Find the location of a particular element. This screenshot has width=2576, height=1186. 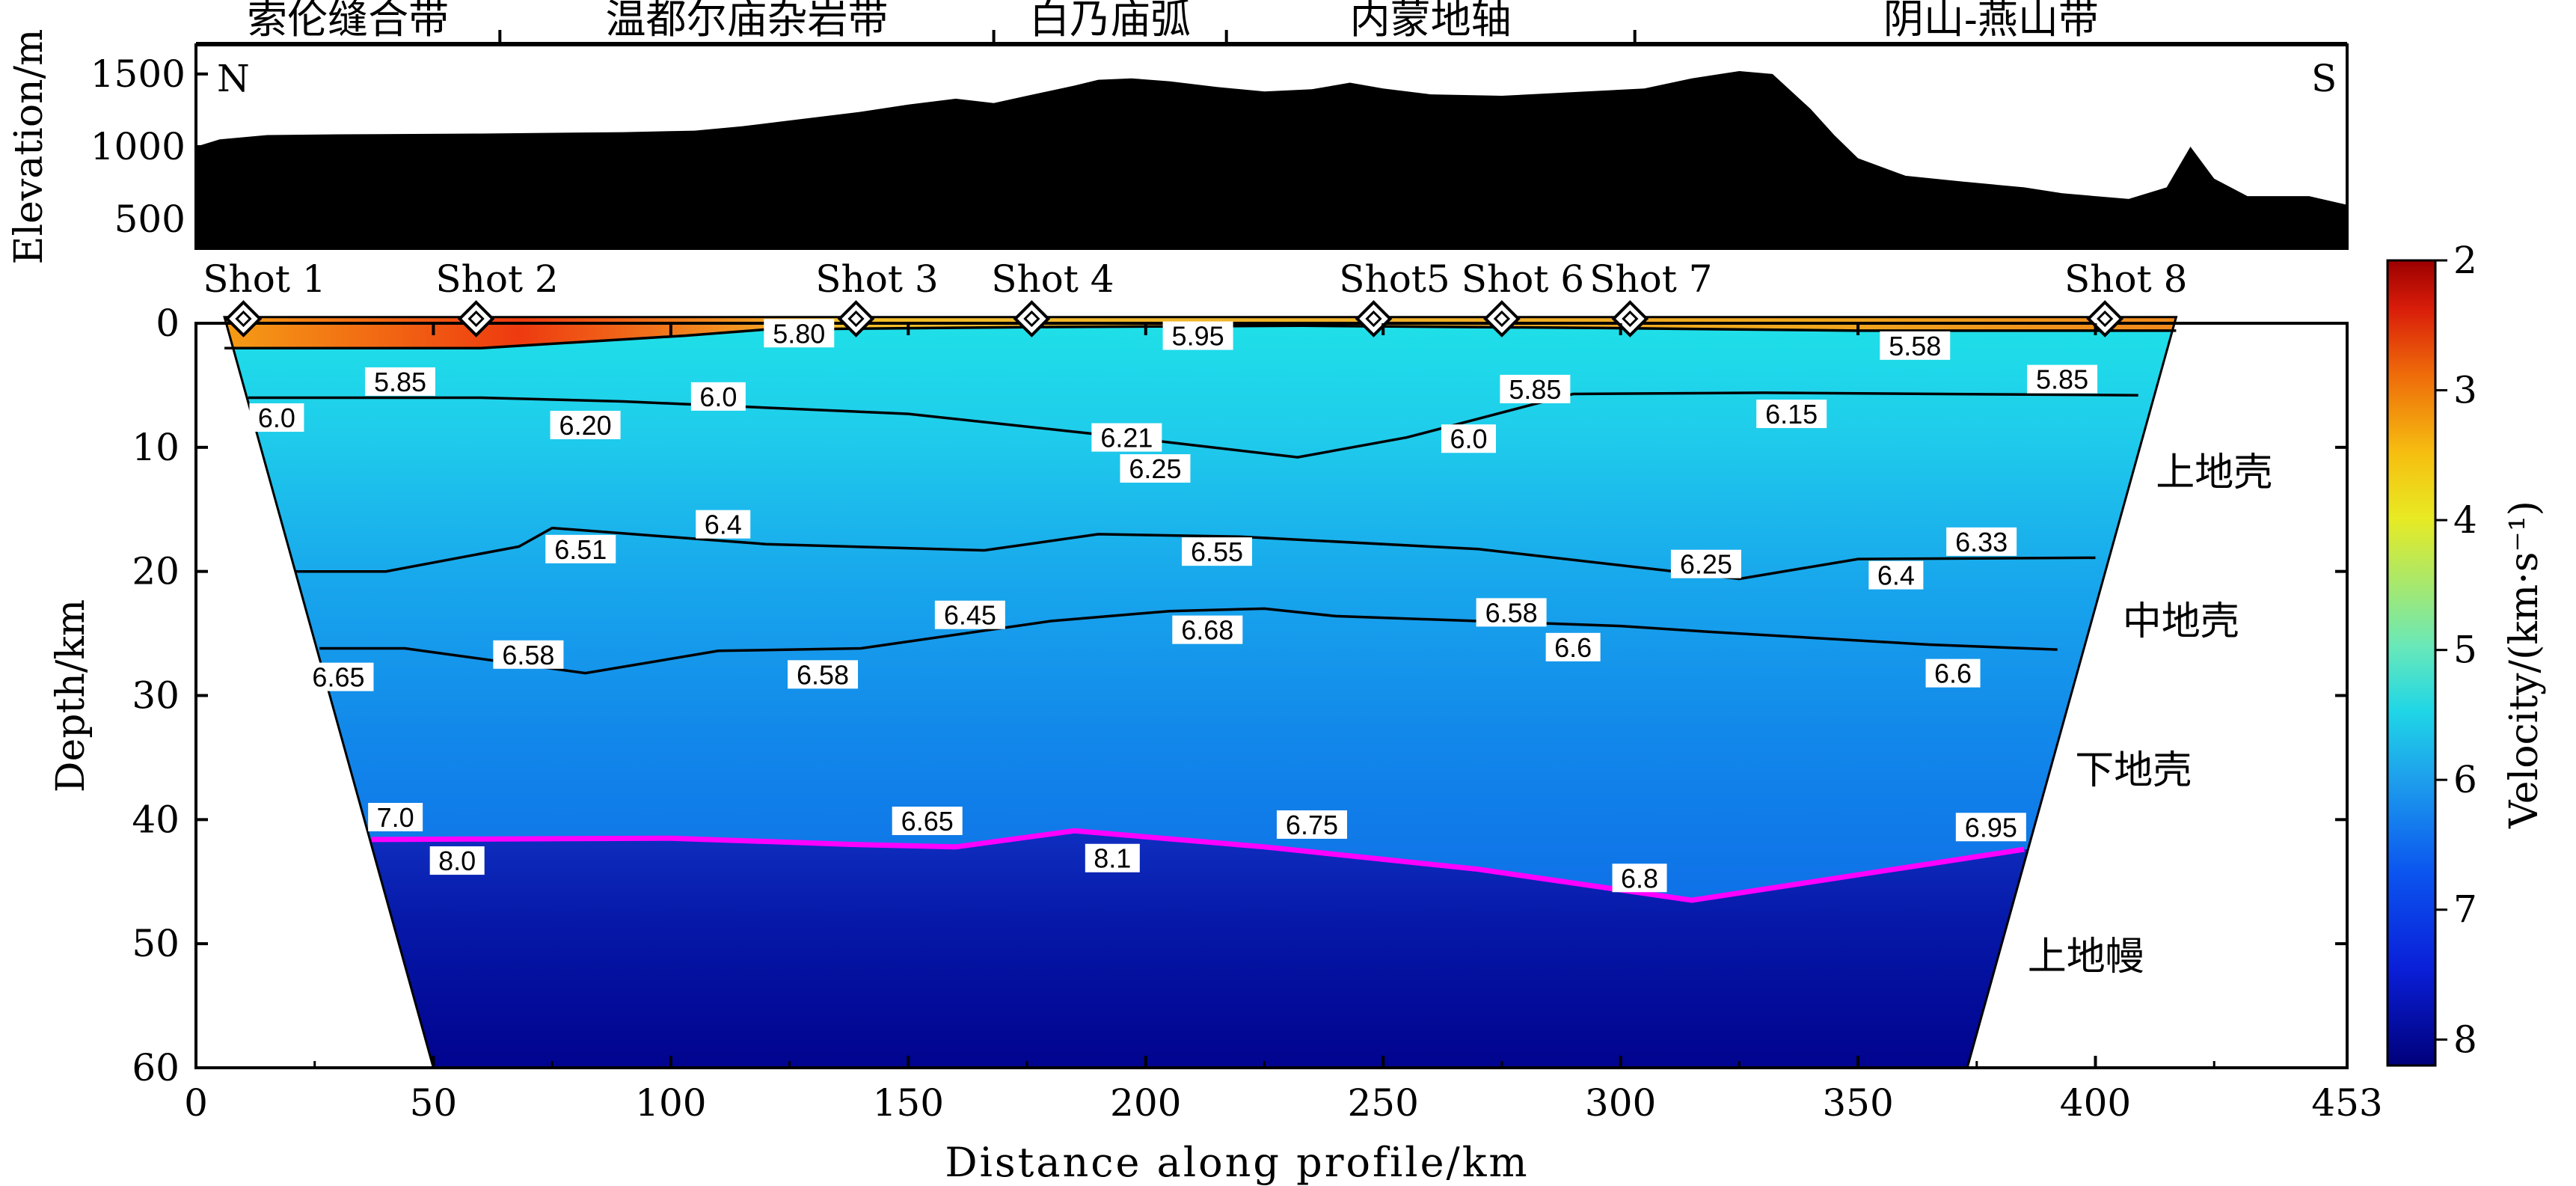

velocity-label: 5.80 is located at coordinates (799, 333).